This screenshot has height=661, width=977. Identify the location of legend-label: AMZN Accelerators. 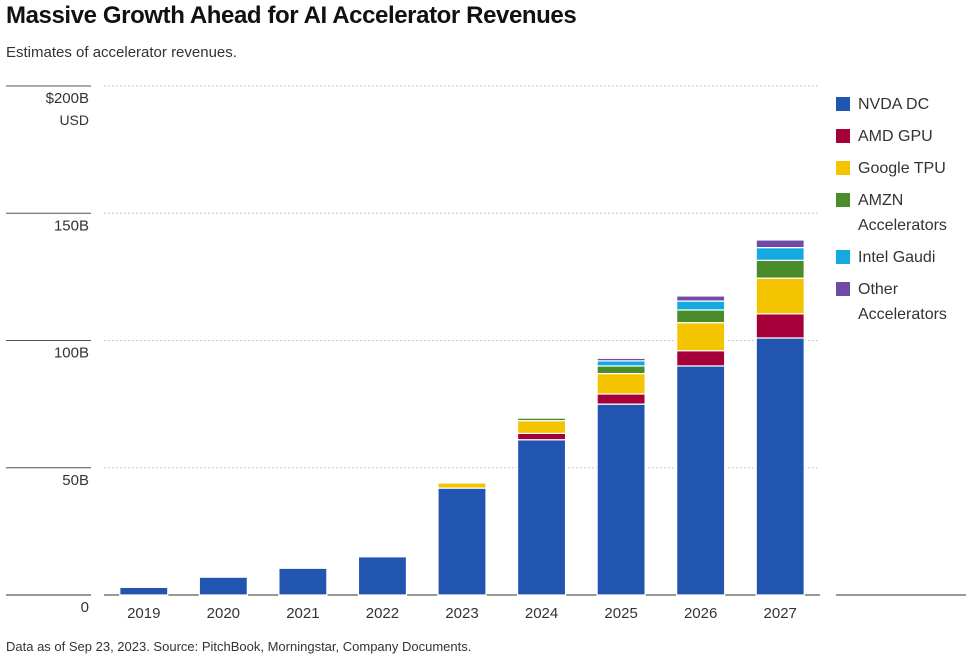
(902, 213).